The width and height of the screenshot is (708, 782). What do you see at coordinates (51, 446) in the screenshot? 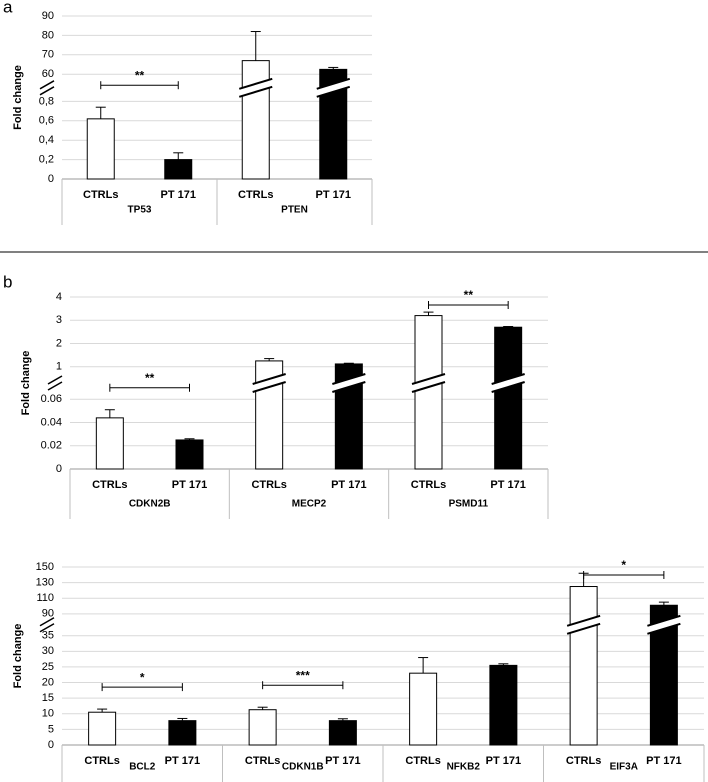
I see `y-tick-label: 0.02` at bounding box center [51, 446].